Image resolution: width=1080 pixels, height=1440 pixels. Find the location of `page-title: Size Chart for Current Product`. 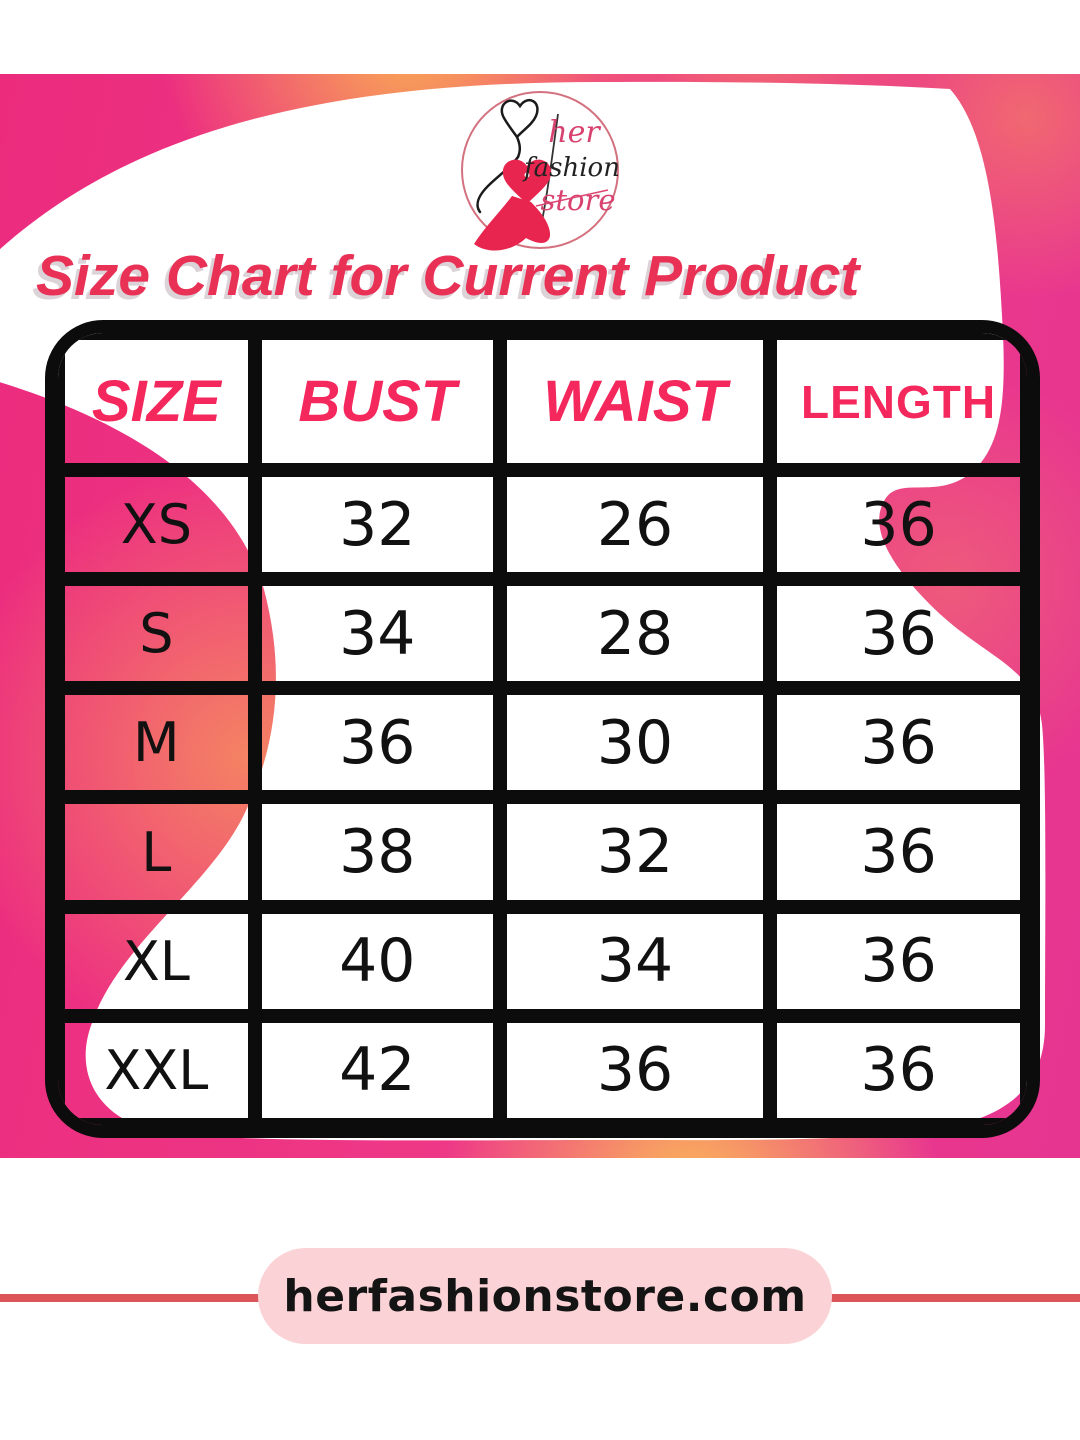

page-title: Size Chart for Current Product is located at coordinates (448, 276).